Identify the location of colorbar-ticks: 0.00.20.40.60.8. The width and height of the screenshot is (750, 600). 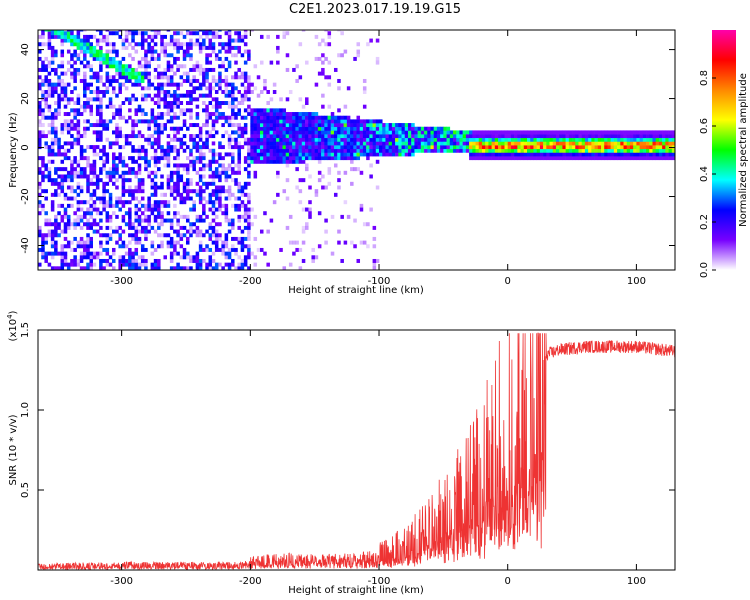
(707, 174).